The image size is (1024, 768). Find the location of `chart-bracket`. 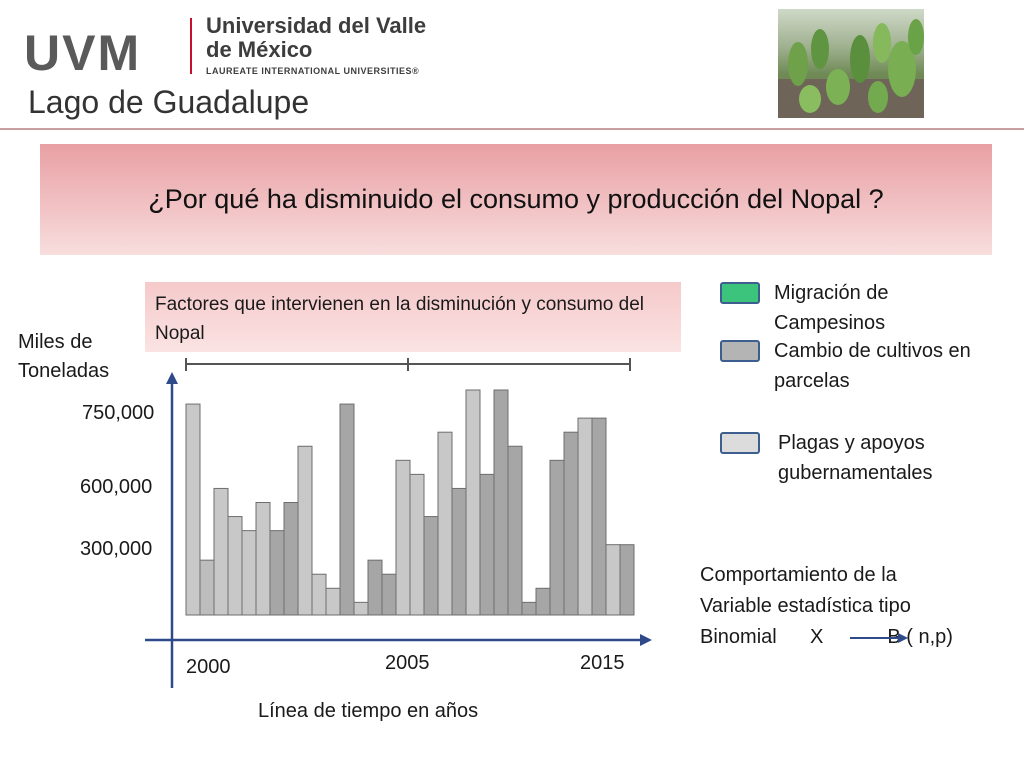

chart-bracket is located at coordinates (408, 364).